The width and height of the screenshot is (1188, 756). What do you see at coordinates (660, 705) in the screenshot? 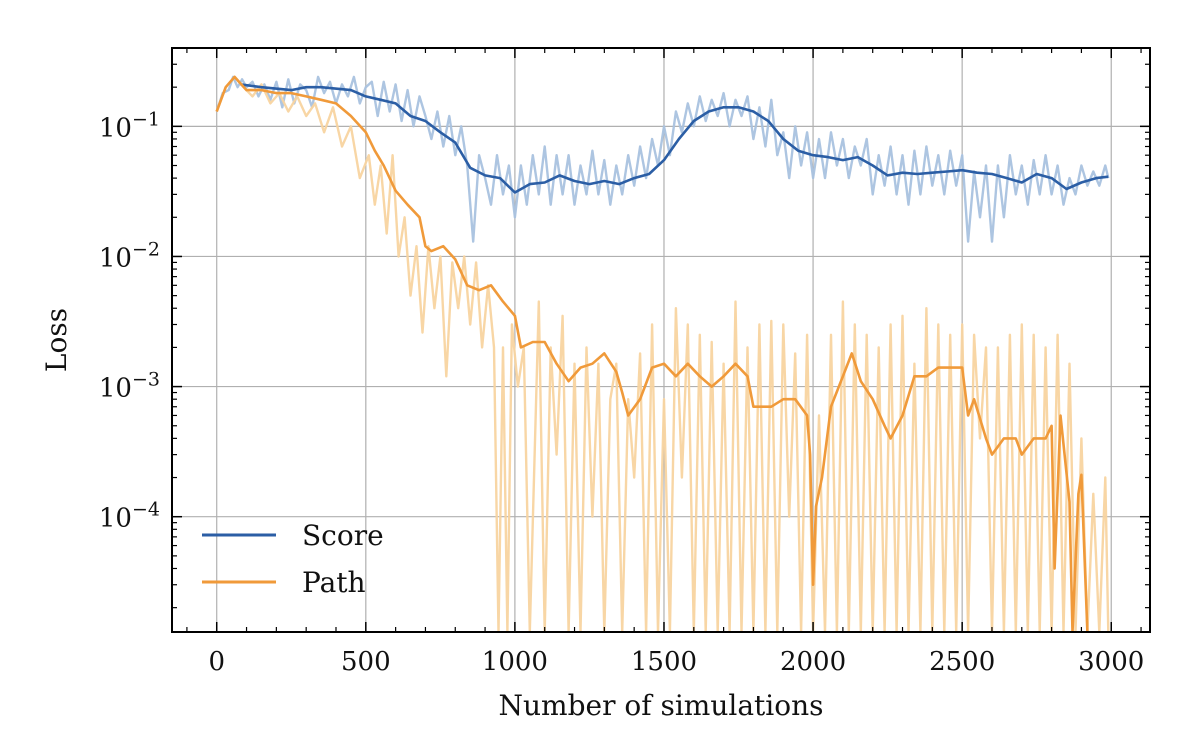
I see `x-axis-label: Number of simulations` at bounding box center [660, 705].